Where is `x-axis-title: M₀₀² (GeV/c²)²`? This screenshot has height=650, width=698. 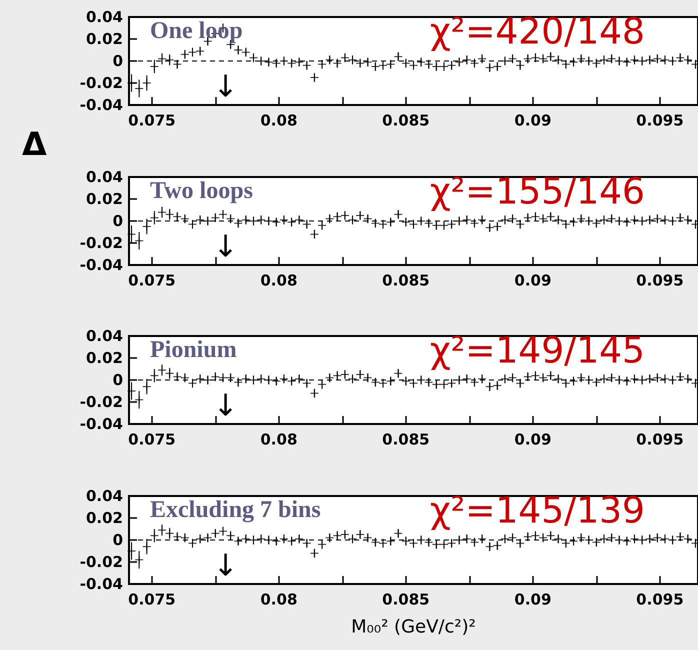 x-axis-title: M₀₀² (GeV/c²)² is located at coordinates (413, 627).